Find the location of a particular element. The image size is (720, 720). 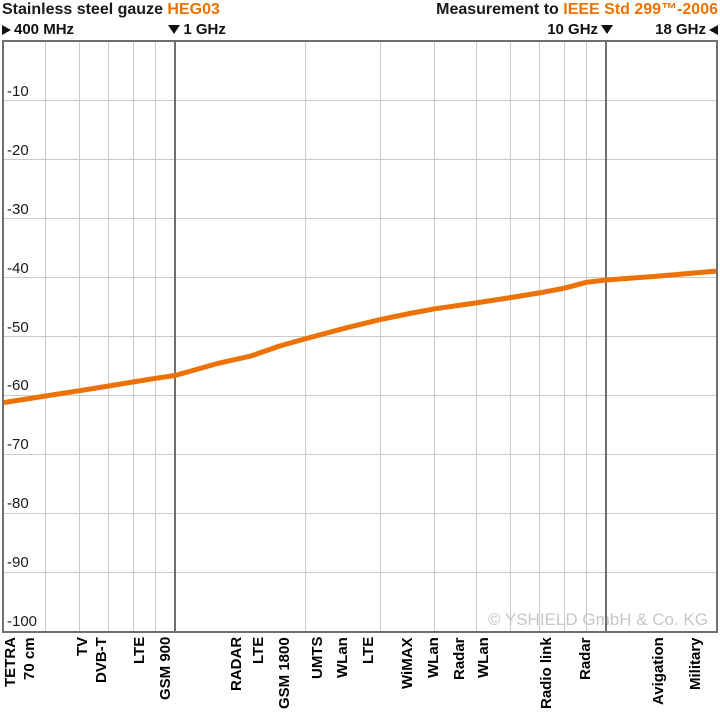

freq-marker-label: 1 GHz is located at coordinates (204, 29).